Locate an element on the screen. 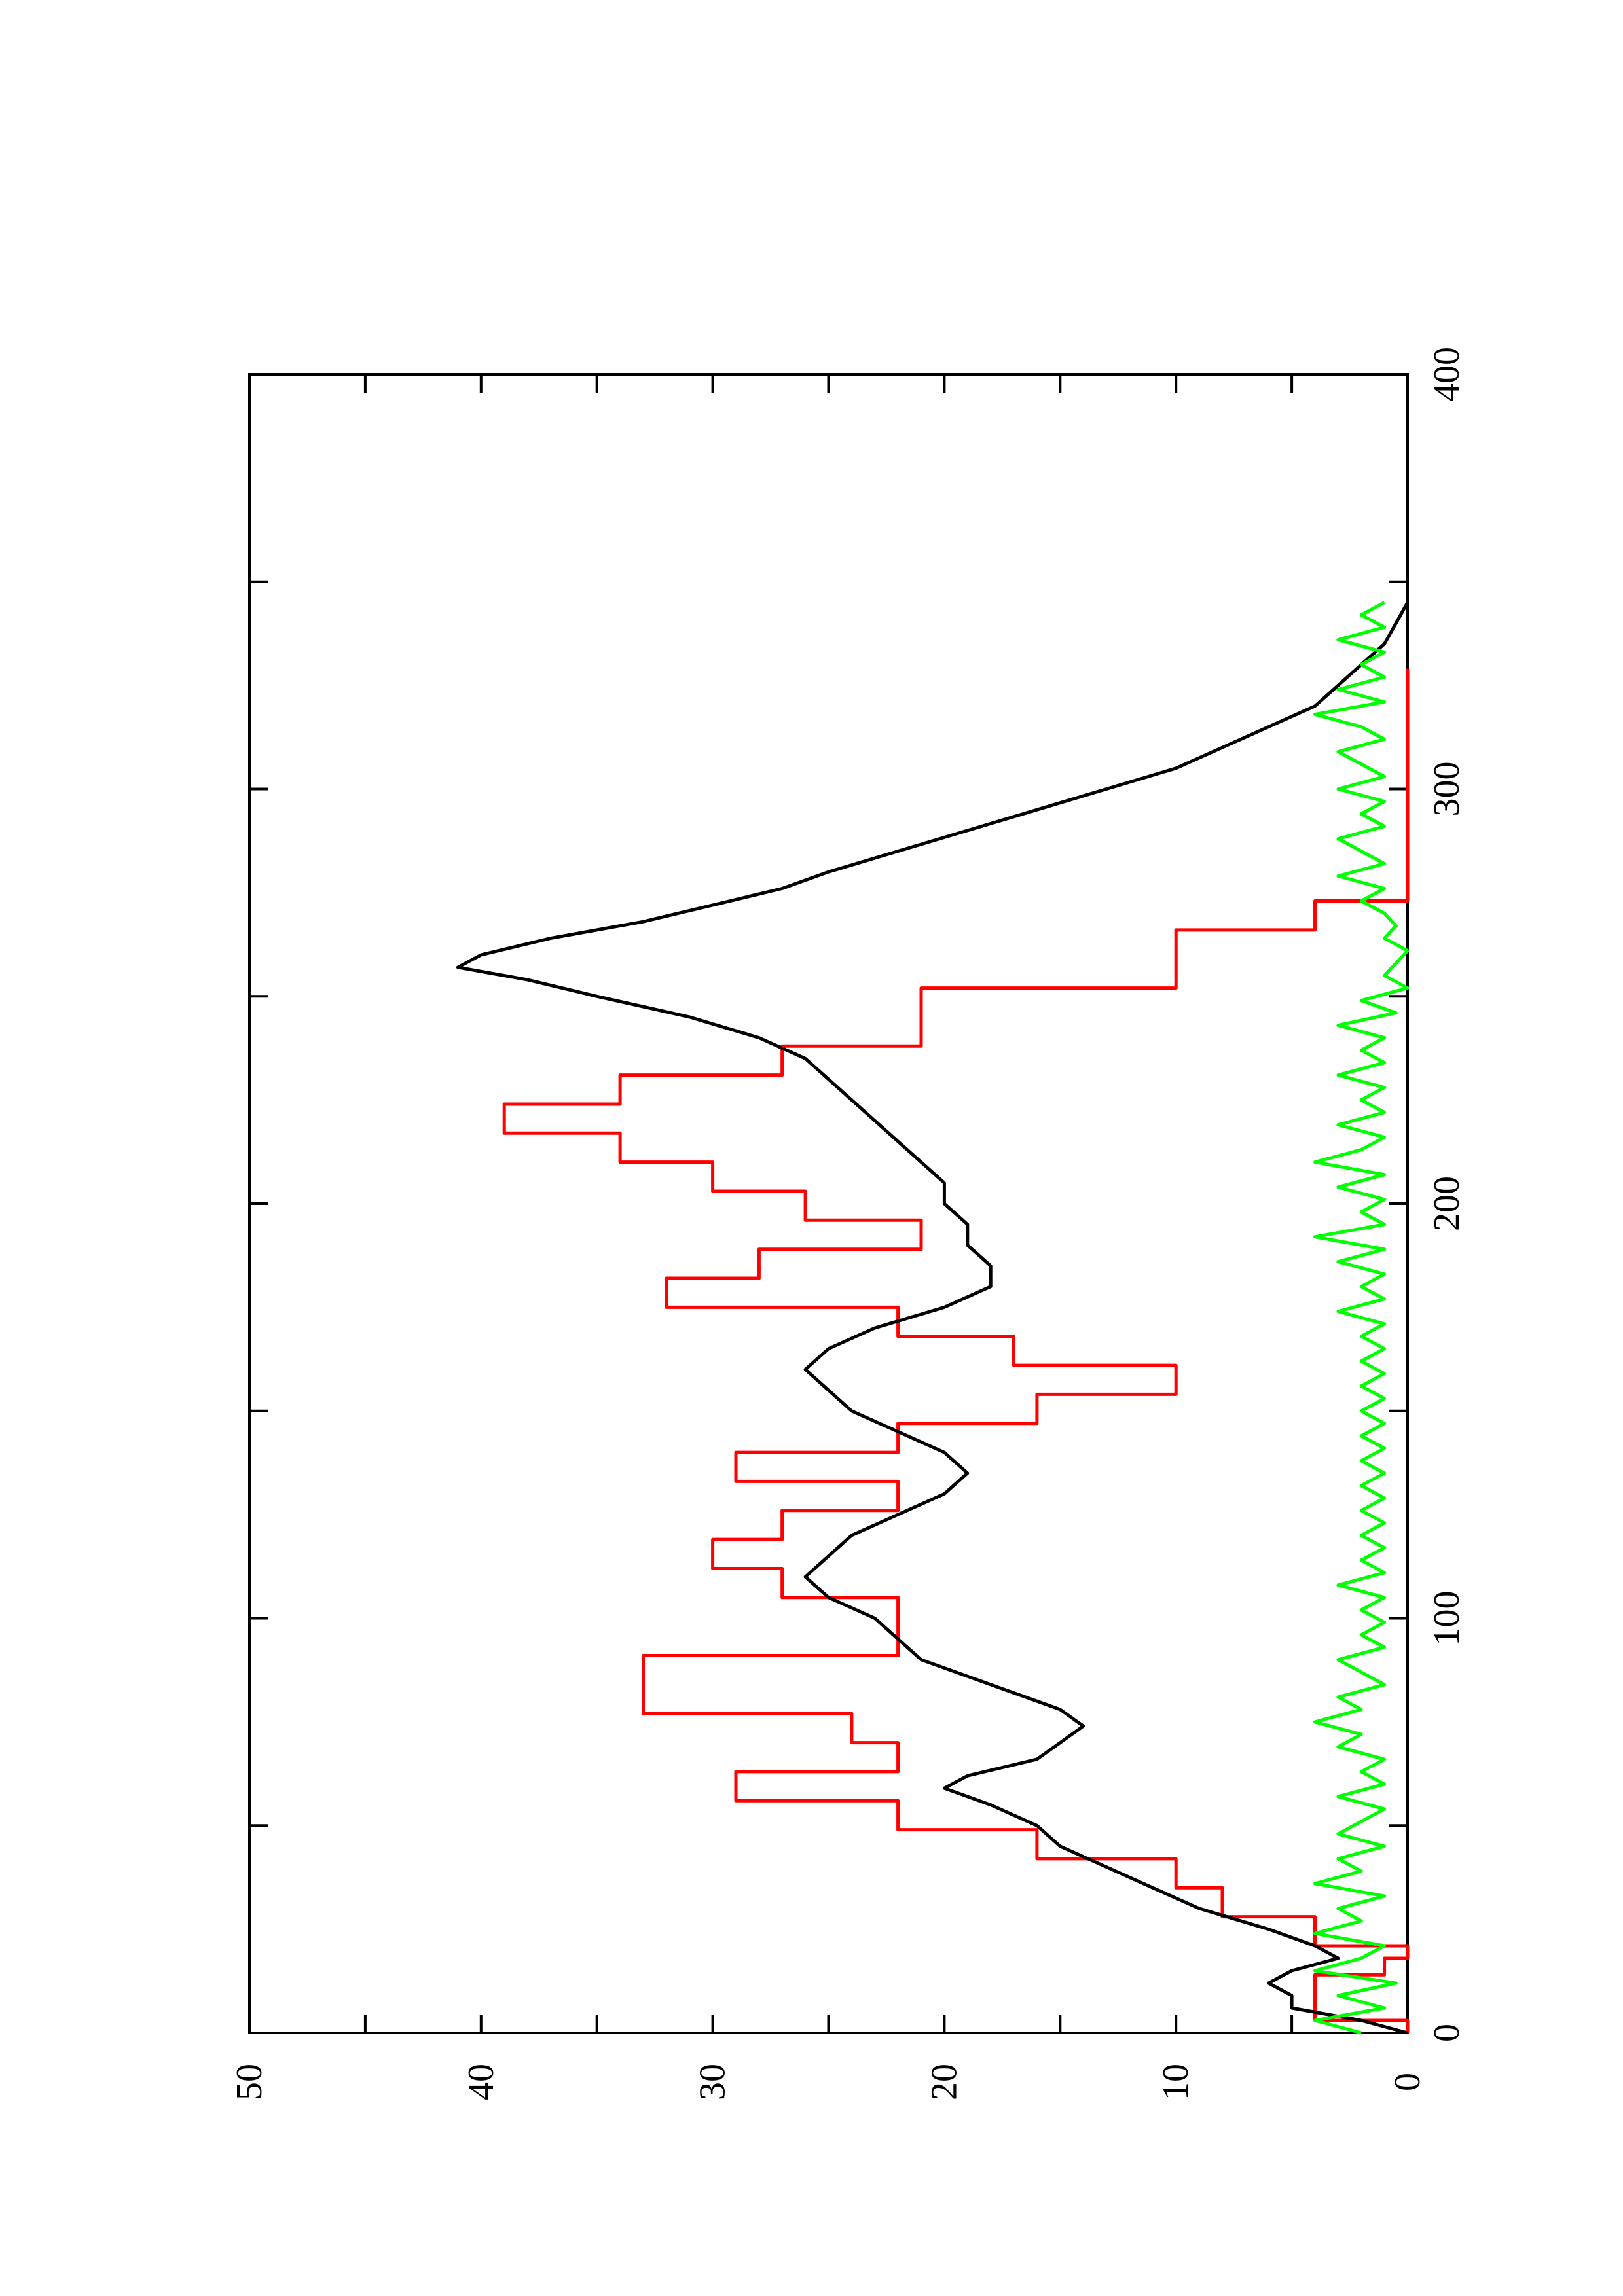 The width and height of the screenshot is (1623, 2296). x-tick-label: 0 is located at coordinates (1447, 2033).